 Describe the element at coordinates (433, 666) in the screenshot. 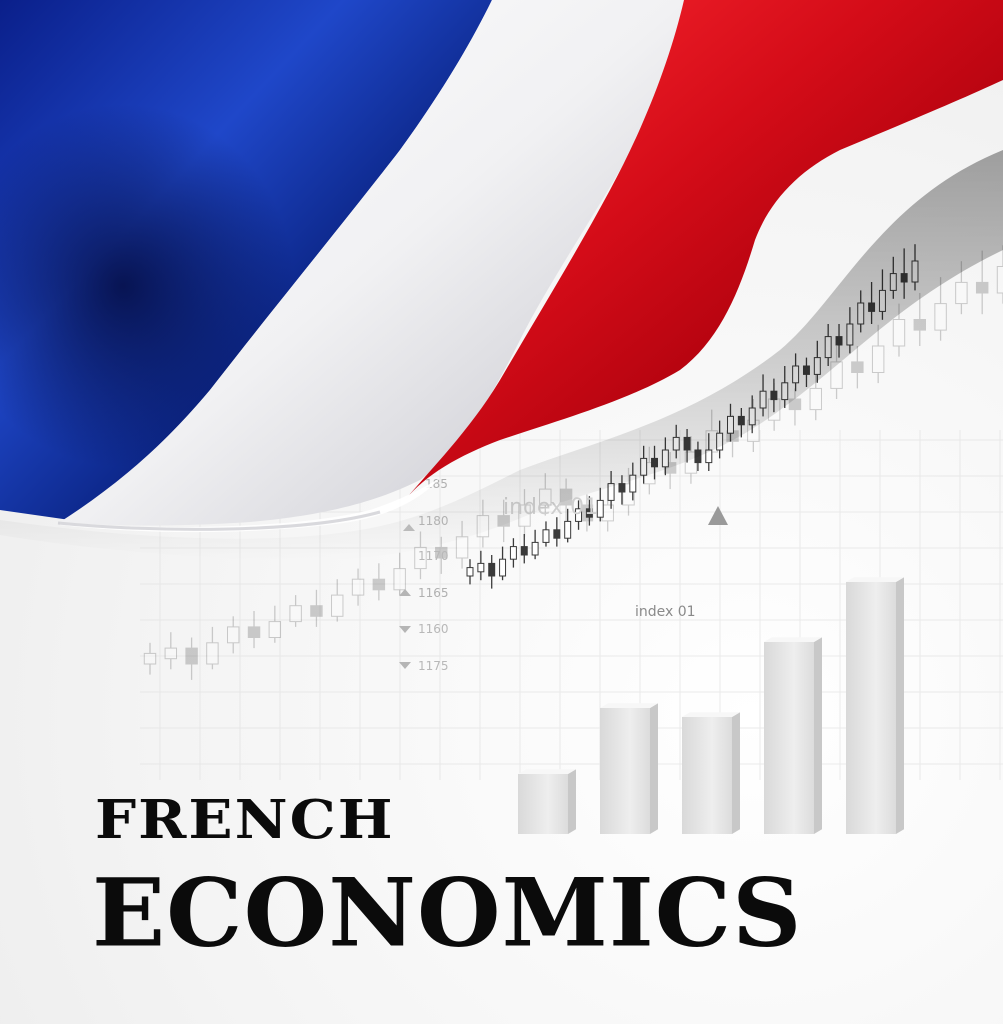

I see `tick-label: 1175` at that location.